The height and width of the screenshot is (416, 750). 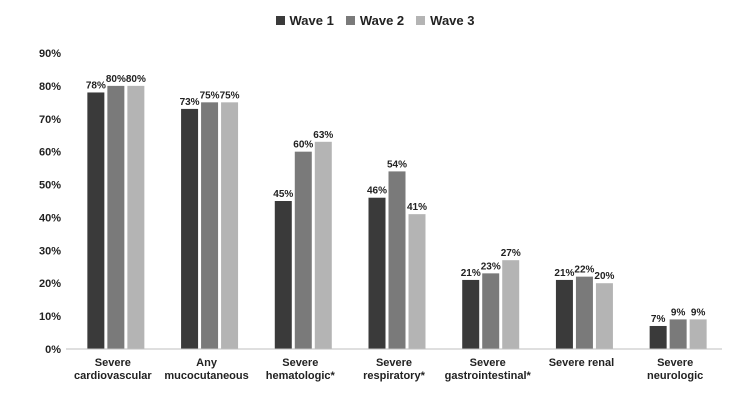 I want to click on data-label: 23%, so click(x=491, y=266).